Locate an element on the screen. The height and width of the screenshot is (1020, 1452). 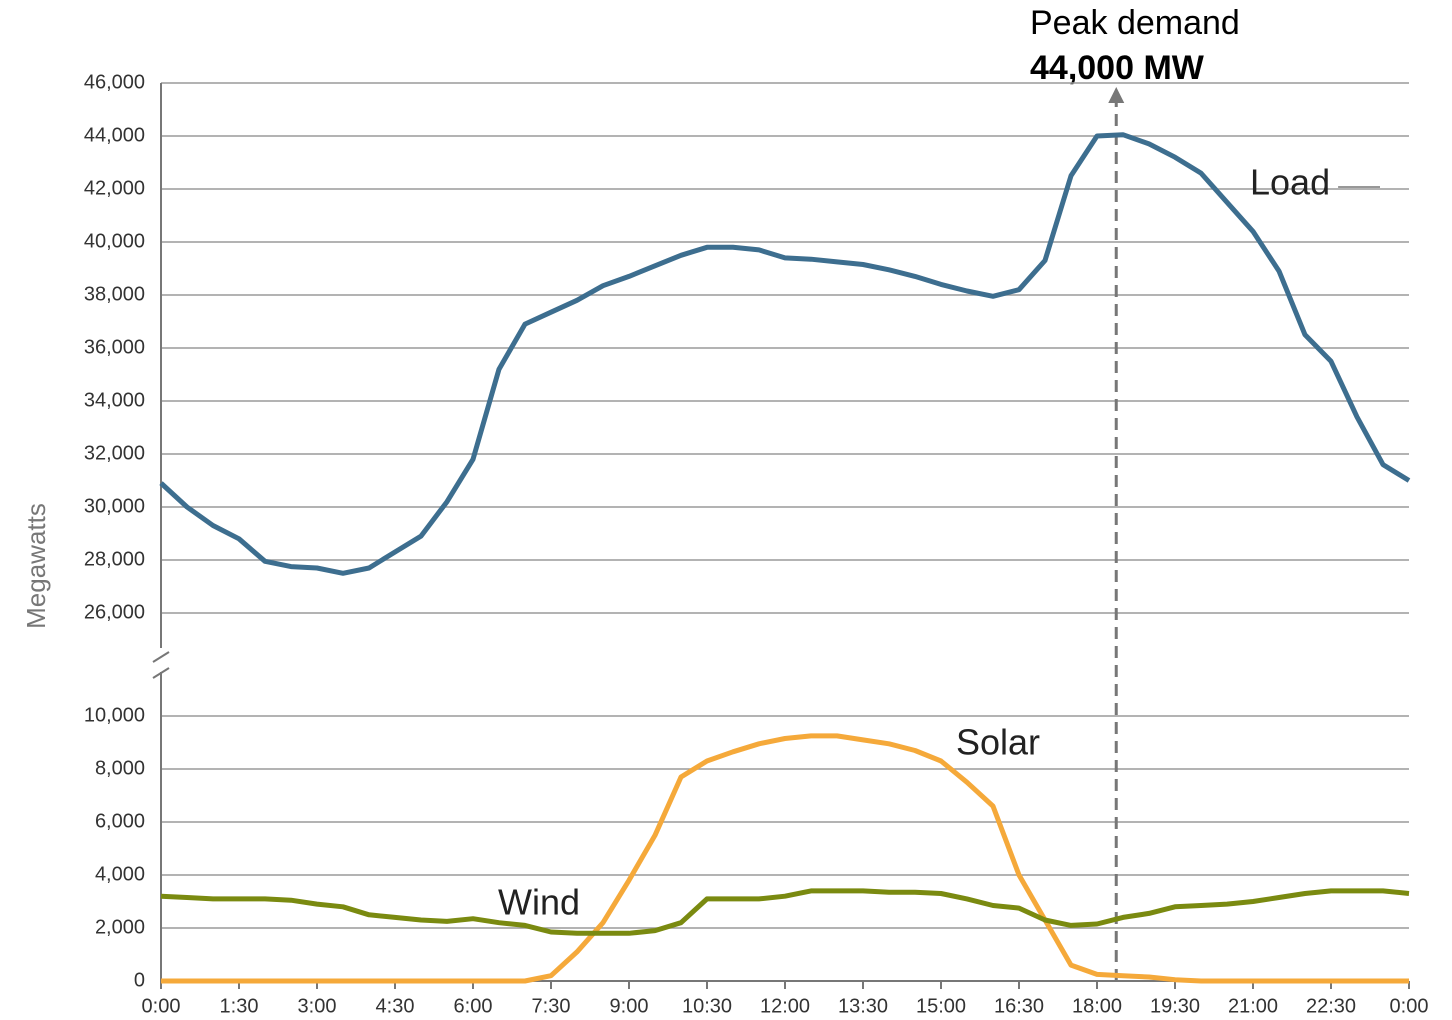
x-tick-label: 22:30 is located at coordinates (1331, 1006).